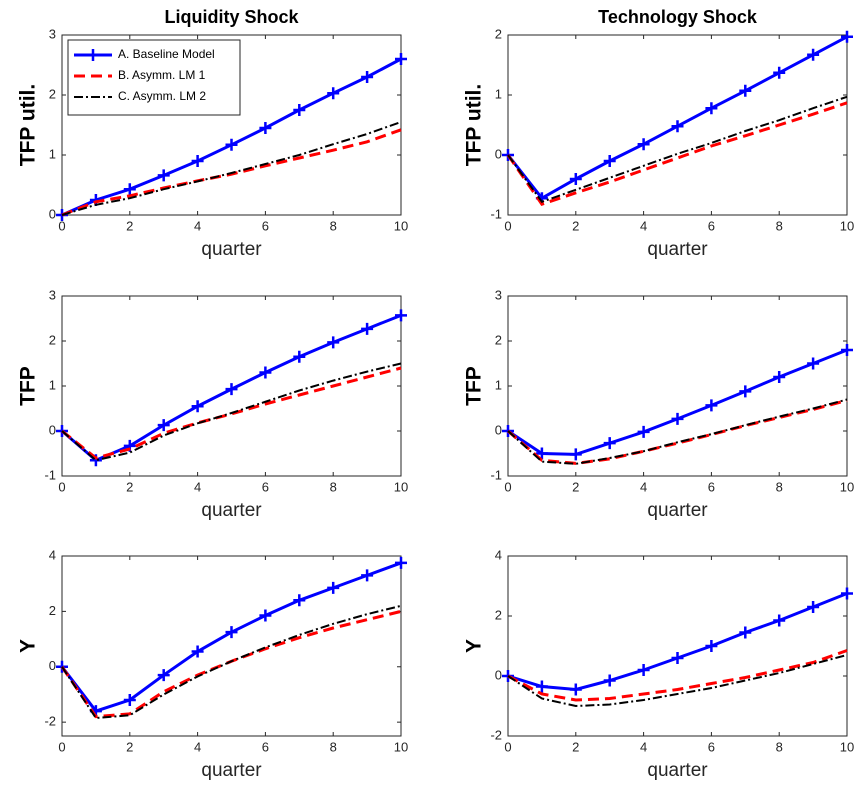 Image resolution: width=860 pixels, height=793 pixels. Describe the element at coordinates (28, 646) in the screenshot. I see `y-axis-label: Y` at that location.